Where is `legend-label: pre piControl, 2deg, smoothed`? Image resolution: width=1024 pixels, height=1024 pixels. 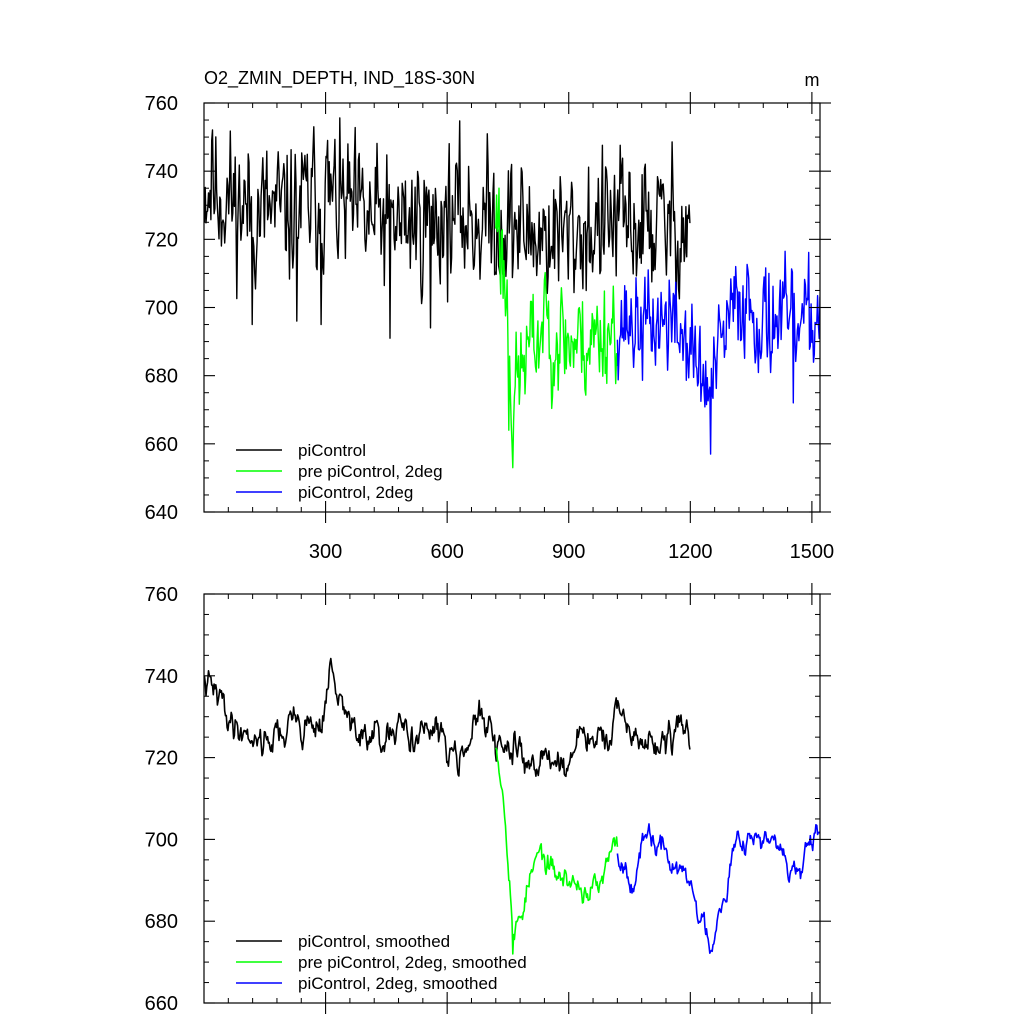 legend-label: pre piControl, 2deg, smoothed is located at coordinates (412, 962).